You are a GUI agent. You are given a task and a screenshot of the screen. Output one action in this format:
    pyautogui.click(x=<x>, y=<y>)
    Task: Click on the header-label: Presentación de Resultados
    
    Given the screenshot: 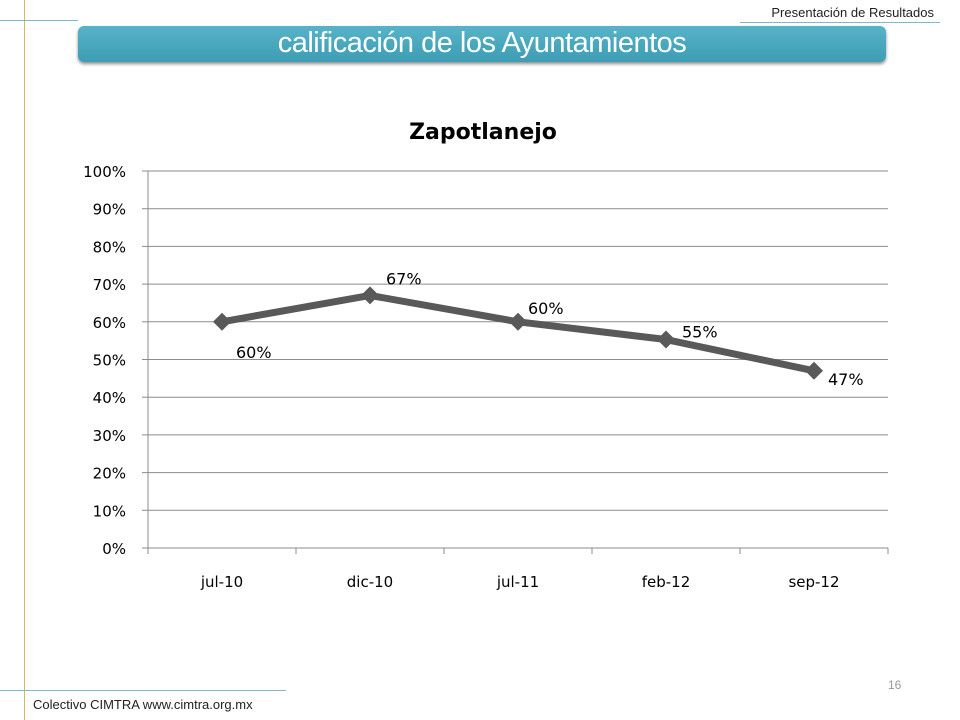 What is the action you would take?
    pyautogui.click(x=852, y=12)
    